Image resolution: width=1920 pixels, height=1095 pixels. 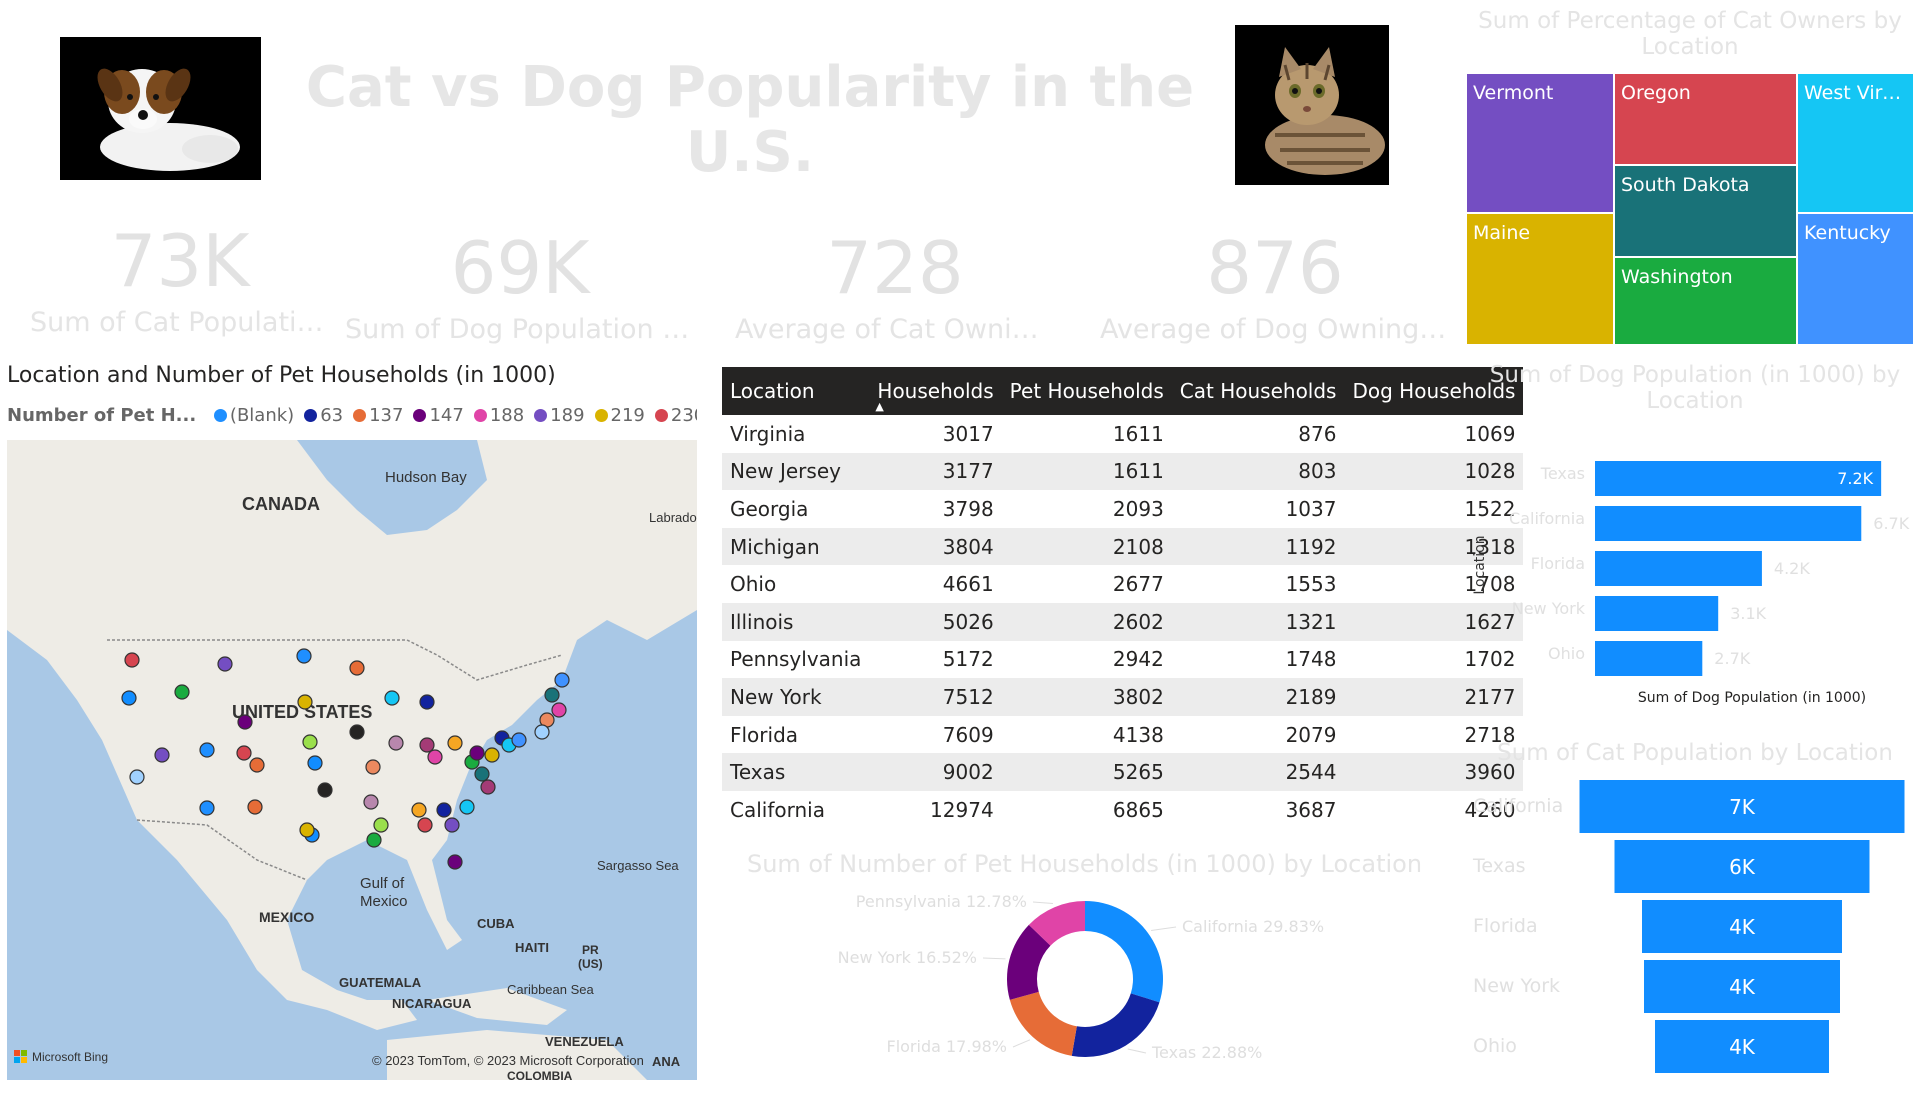 I want to click on table-row: Pennsylvania 5172 2942 1748 1702, so click(x=1122, y=660).